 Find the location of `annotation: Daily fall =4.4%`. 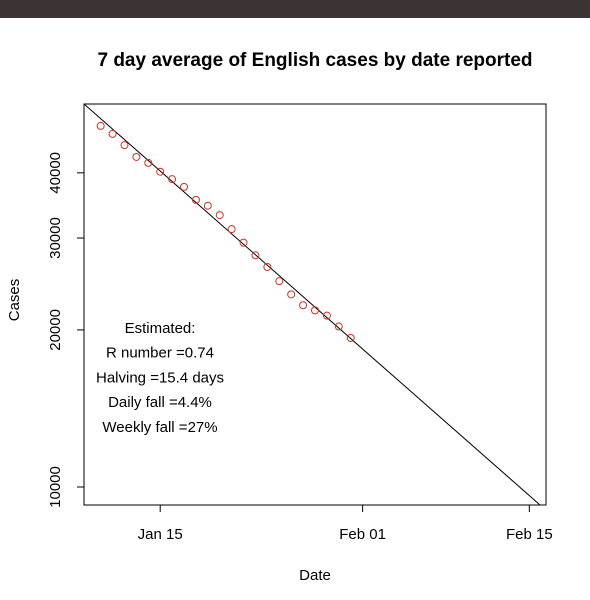

annotation: Daily fall =4.4% is located at coordinates (160, 402).